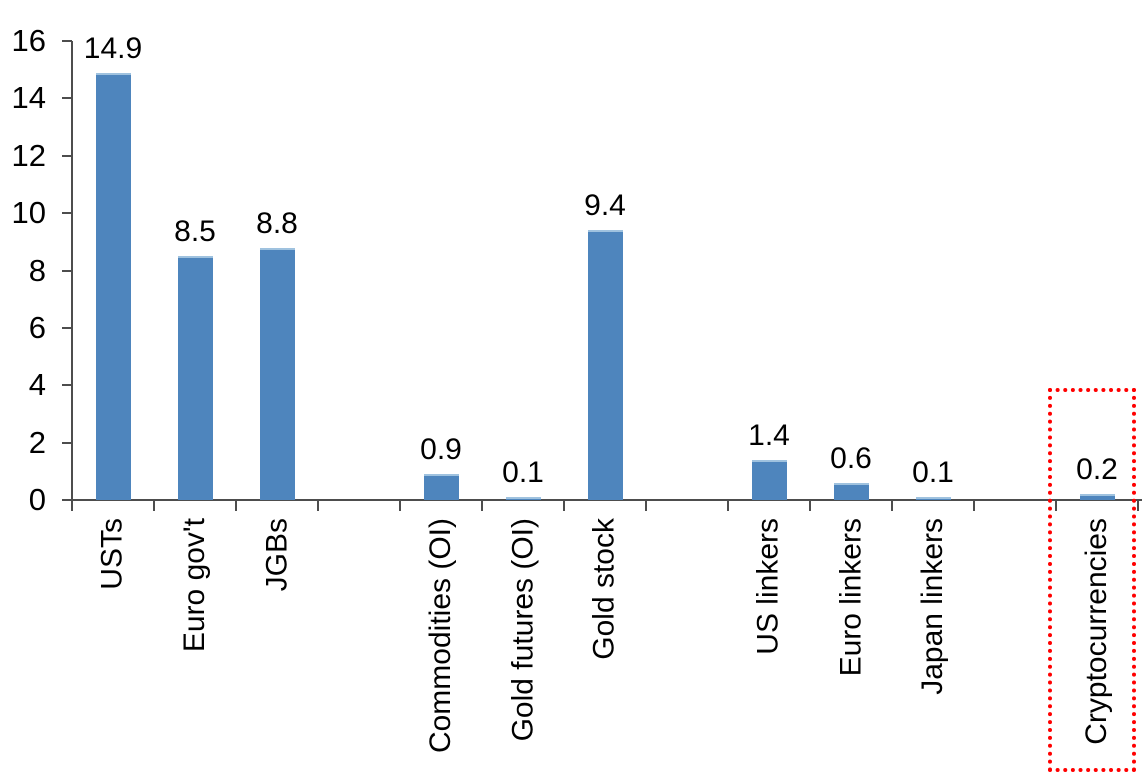  What do you see at coordinates (195, 232) in the screenshot?
I see `bar-value-label-euro-gov-t: 8.5` at bounding box center [195, 232].